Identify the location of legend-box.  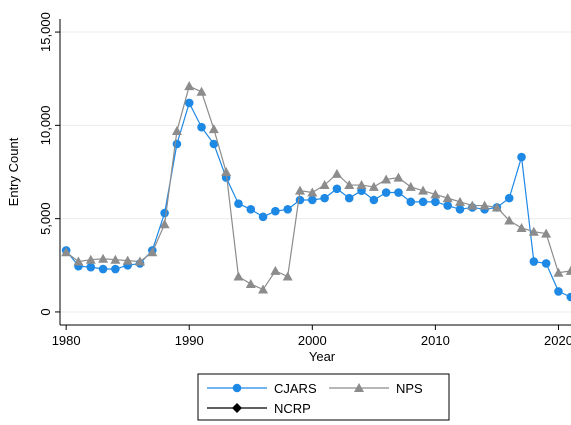
(323, 397).